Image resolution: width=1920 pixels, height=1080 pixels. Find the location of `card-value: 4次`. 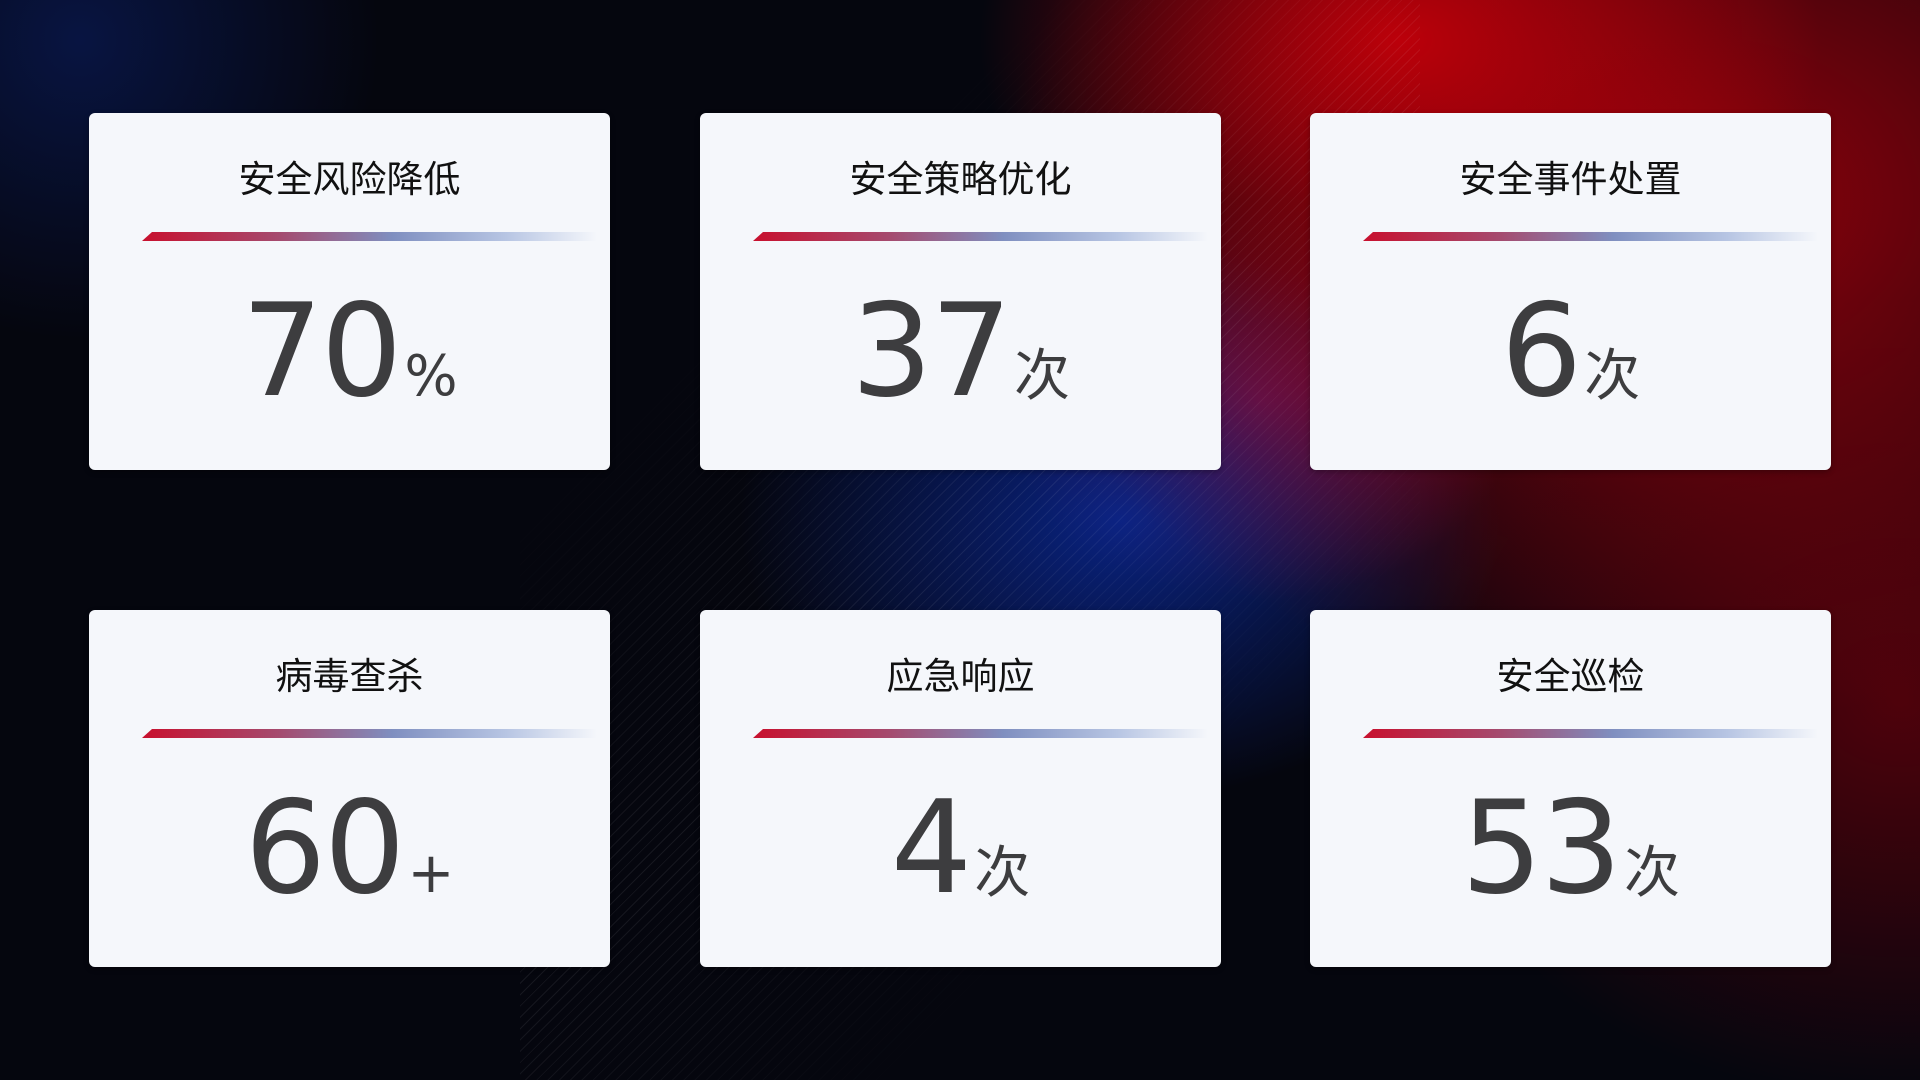

card-value: 4次 is located at coordinates (960, 849).